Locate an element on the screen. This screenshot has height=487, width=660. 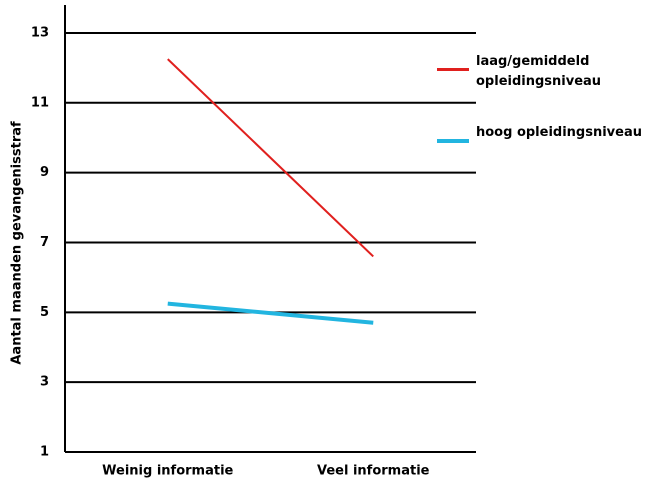
y-tick-label: 3 is located at coordinates (44, 382).